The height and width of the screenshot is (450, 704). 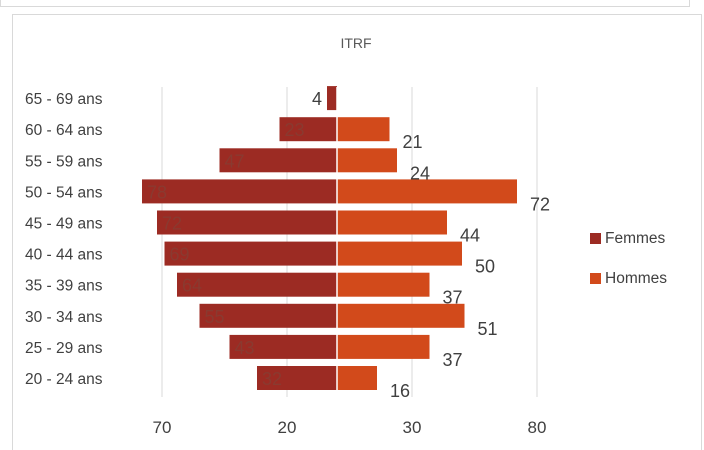 I want to click on data-label-hommes: 44, so click(x=470, y=236).